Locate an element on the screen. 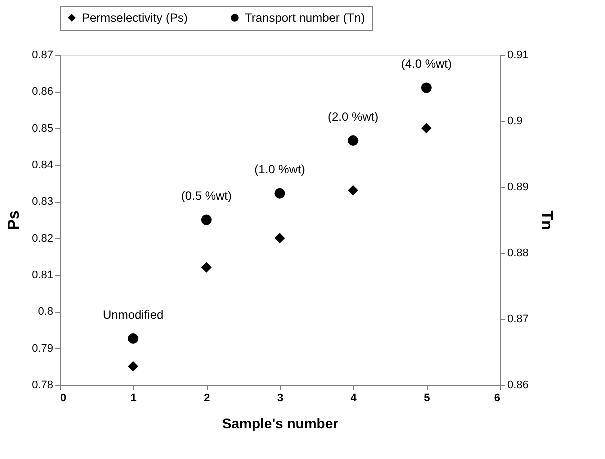 Image resolution: width=605 pixels, height=459 pixels. x-tick-label: 1 is located at coordinates (133, 398).